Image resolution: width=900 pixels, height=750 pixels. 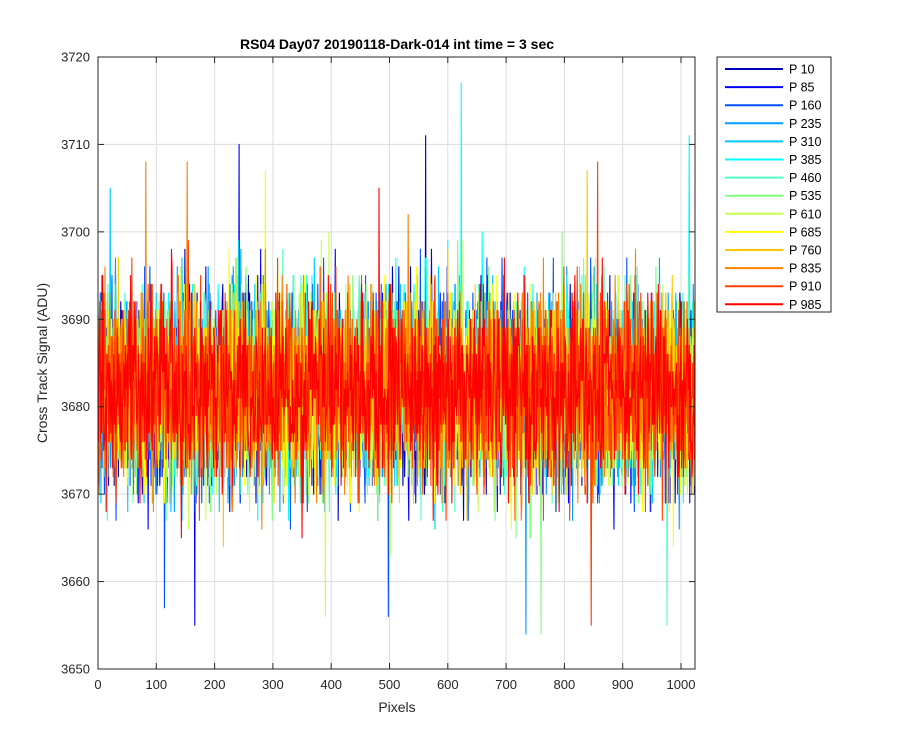 What do you see at coordinates (805, 214) in the screenshot?
I see `legend-entry-label: P 610` at bounding box center [805, 214].